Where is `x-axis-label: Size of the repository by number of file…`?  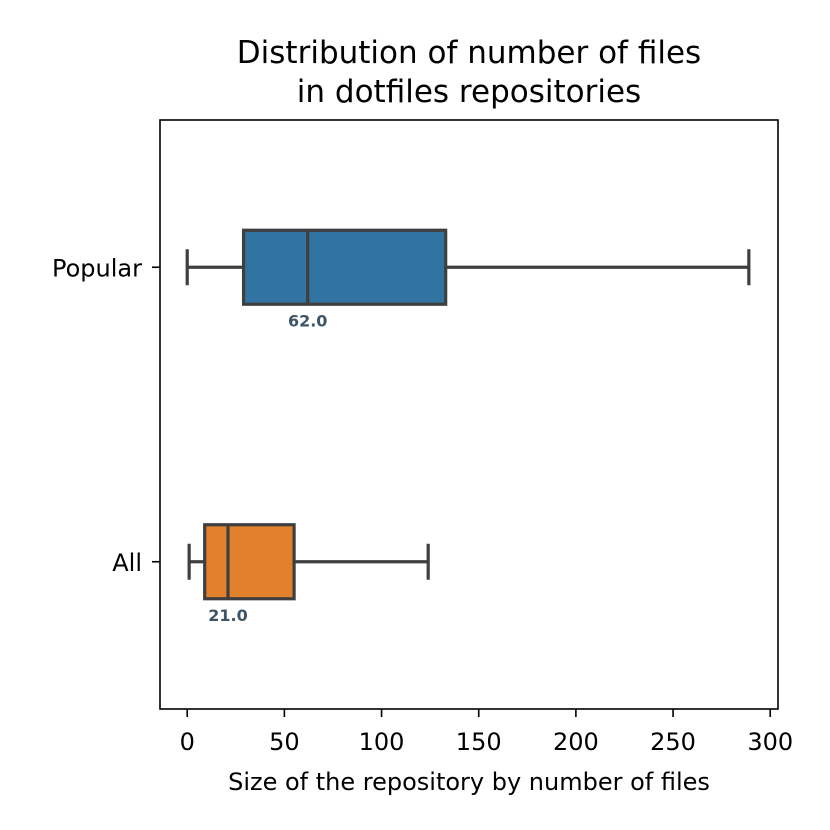 x-axis-label: Size of the repository by number of file… is located at coordinates (469, 782).